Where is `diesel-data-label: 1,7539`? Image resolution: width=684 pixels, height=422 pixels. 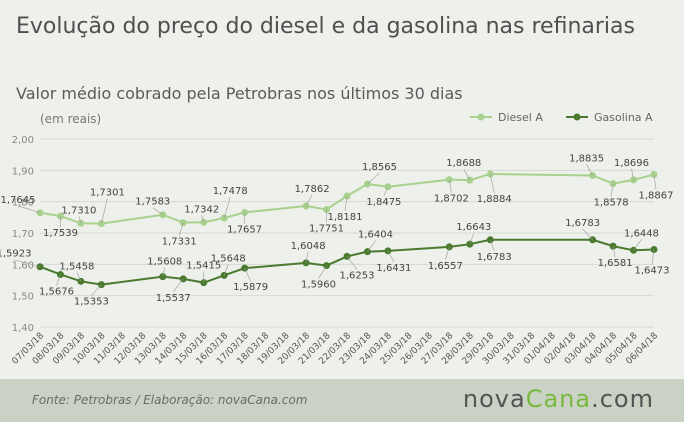 diesel-data-label: 1,7539 is located at coordinates (60, 233).